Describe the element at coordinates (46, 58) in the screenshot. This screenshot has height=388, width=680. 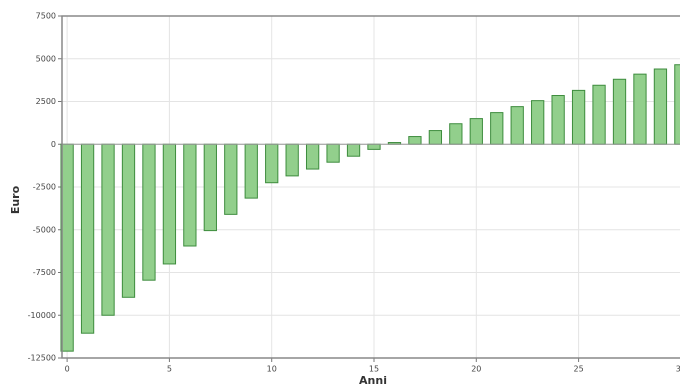
I see `y-tick-label: 5000` at that location.